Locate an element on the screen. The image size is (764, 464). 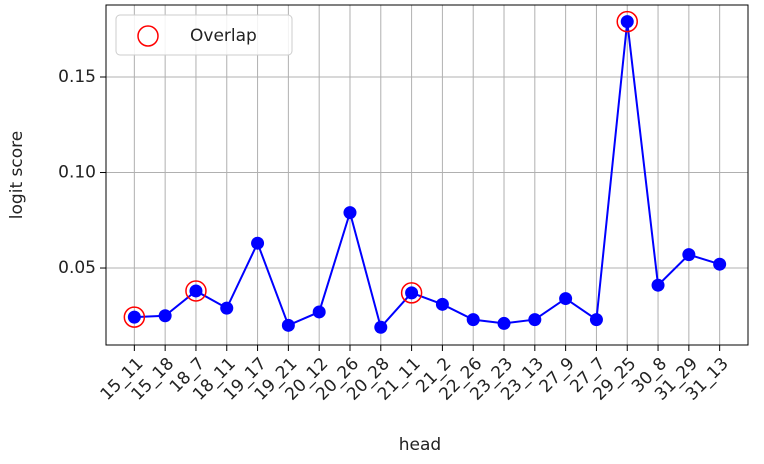
legend-label: Overlap is located at coordinates (223, 36).